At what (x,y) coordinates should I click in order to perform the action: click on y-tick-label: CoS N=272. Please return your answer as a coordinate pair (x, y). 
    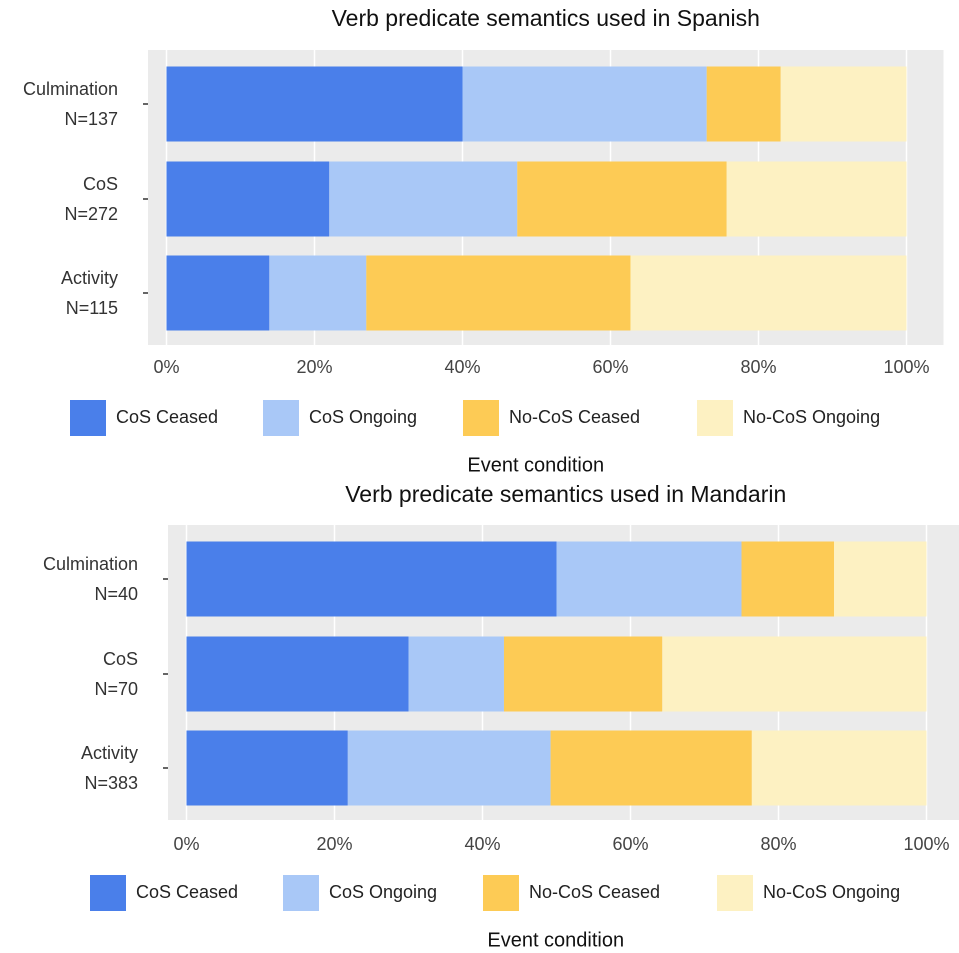
    Looking at the image, I should click on (91, 199).